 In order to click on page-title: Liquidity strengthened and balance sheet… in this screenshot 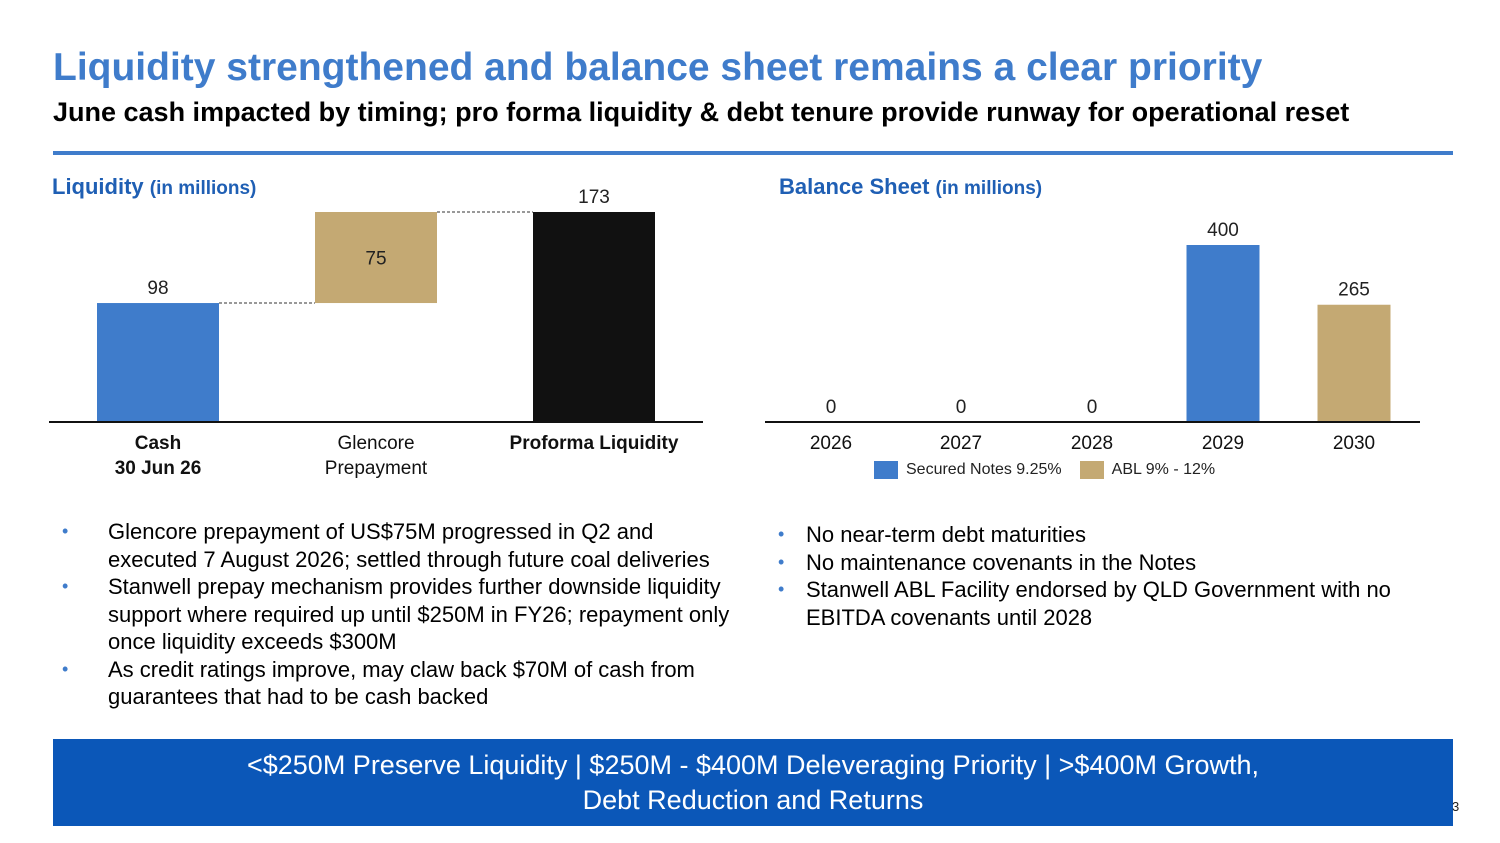, I will do `click(658, 67)`.